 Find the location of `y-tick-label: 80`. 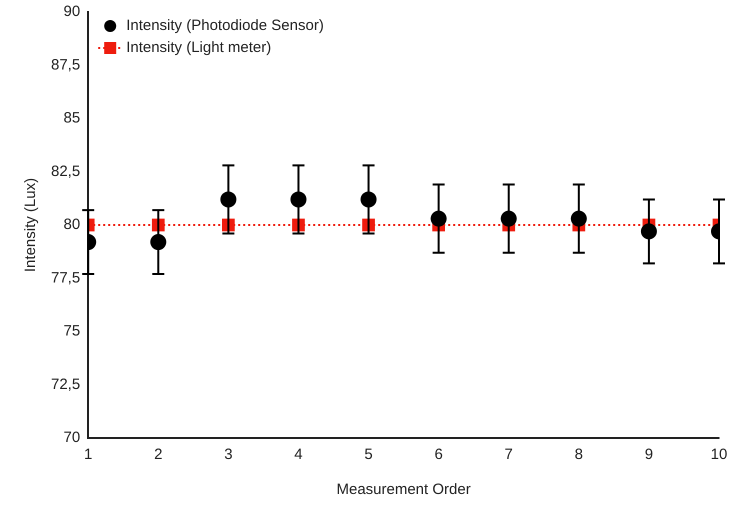

y-tick-label: 80 is located at coordinates (72, 225).